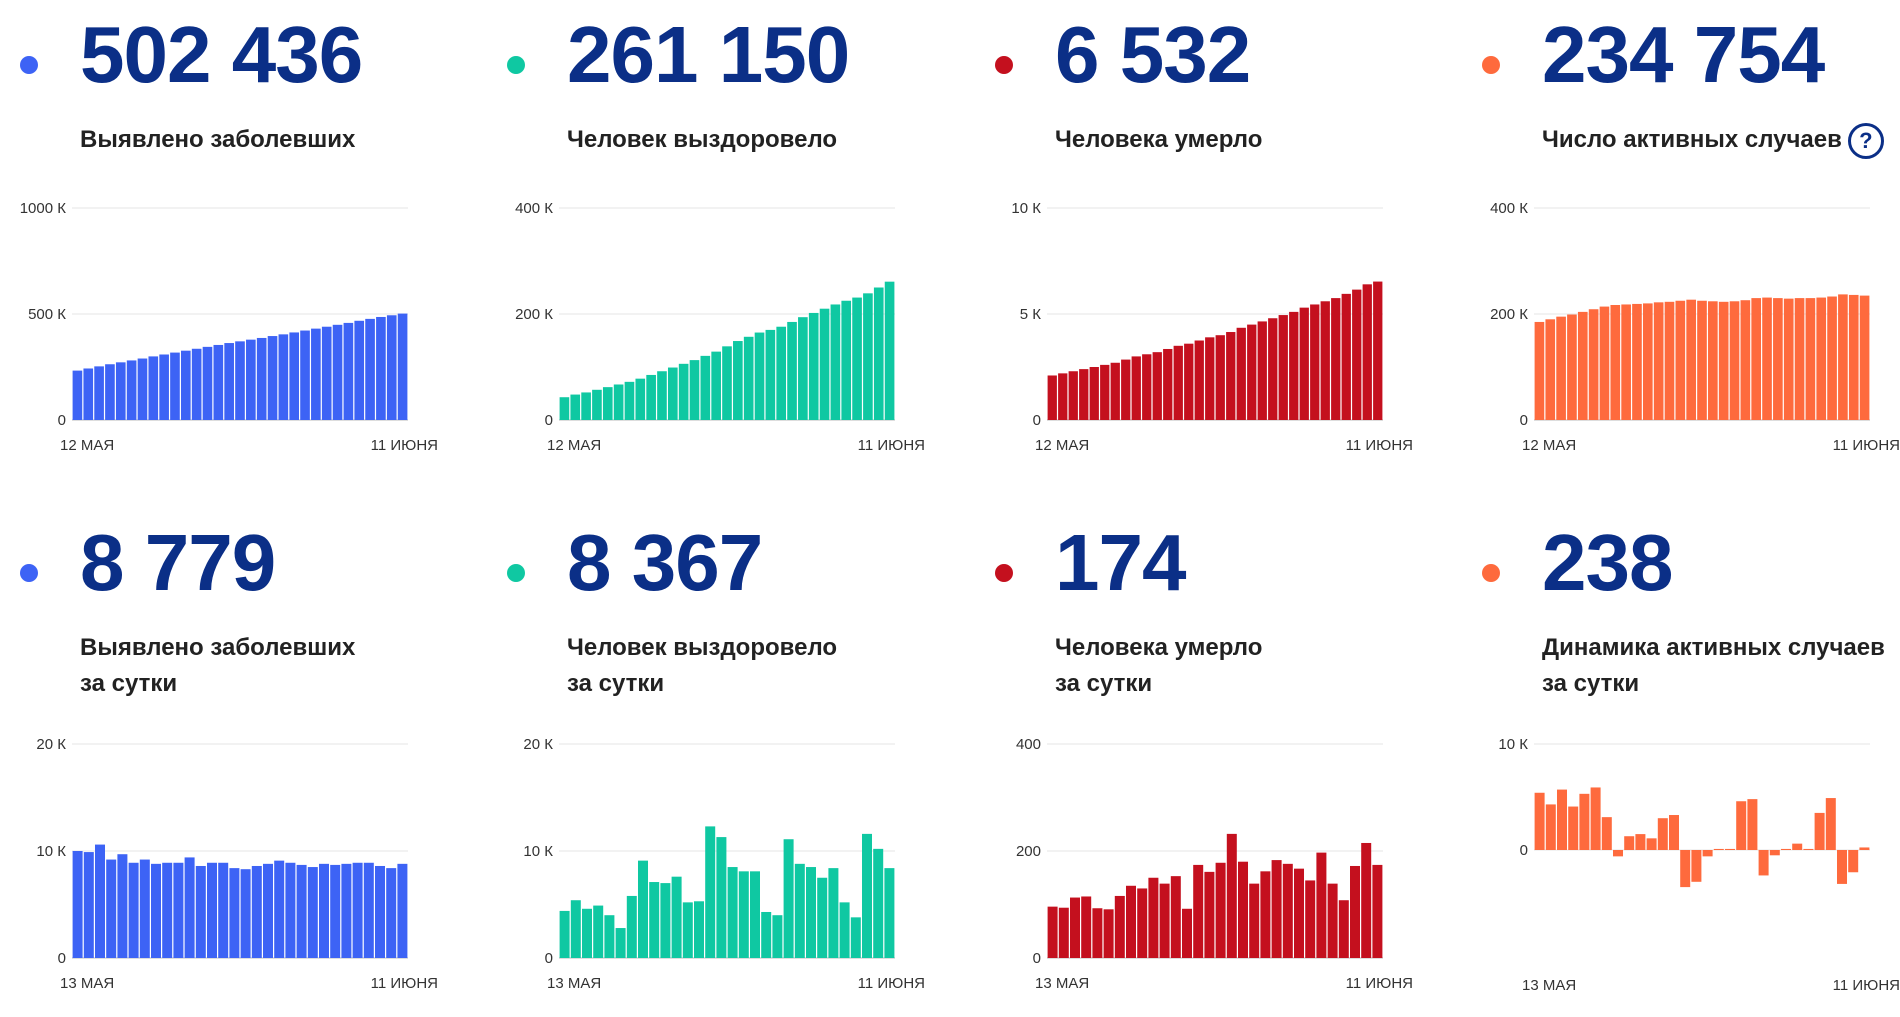 This screenshot has height=1017, width=1900. Describe the element at coordinates (1158, 666) in the screenshot. I see `metric-label: Человека умерло за сутки` at that location.